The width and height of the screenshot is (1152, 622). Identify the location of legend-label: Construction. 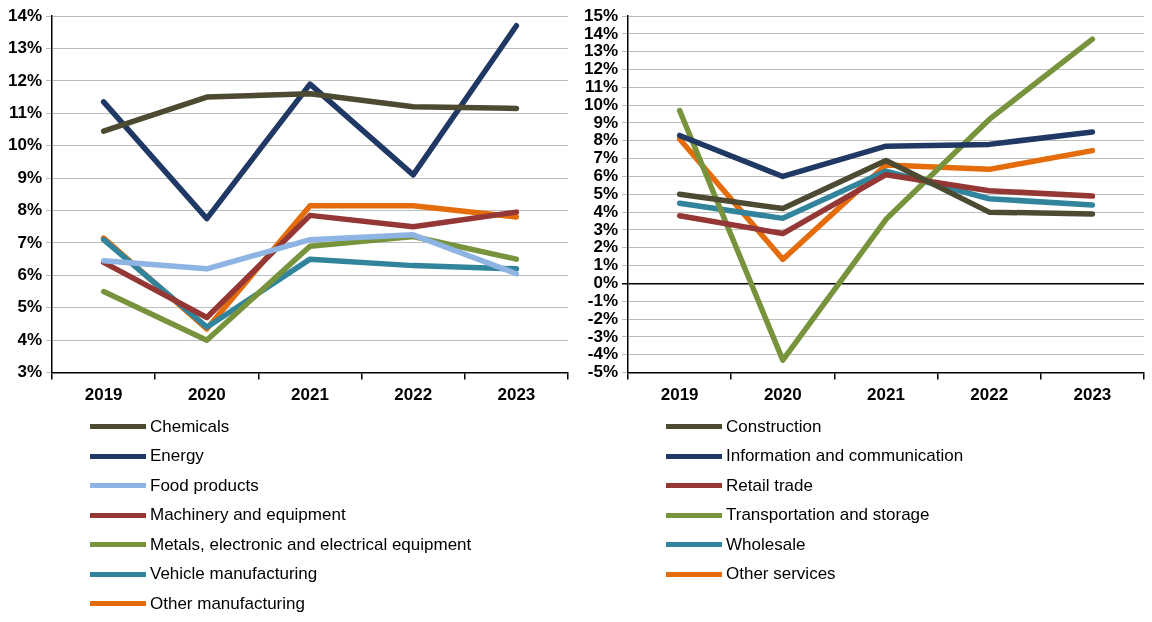
(774, 426).